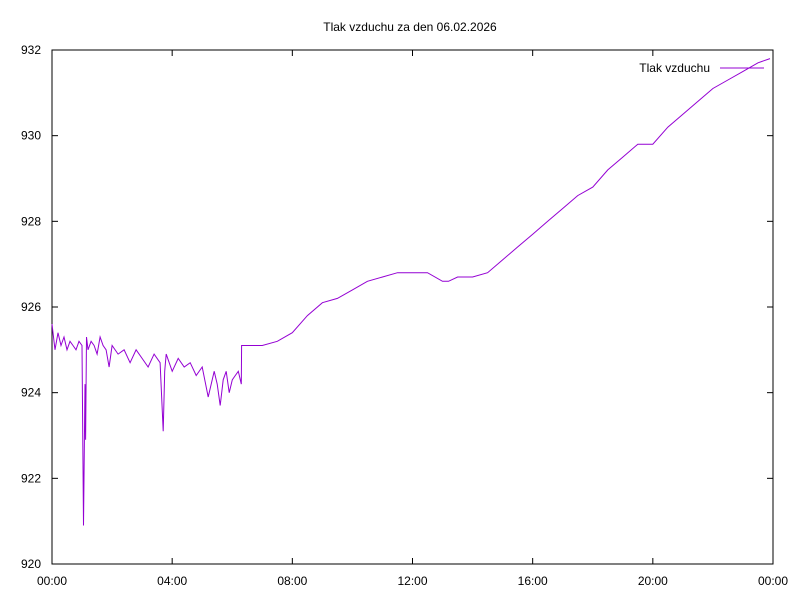  What do you see at coordinates (31, 221) in the screenshot?
I see `y-tick-label: 928` at bounding box center [31, 221].